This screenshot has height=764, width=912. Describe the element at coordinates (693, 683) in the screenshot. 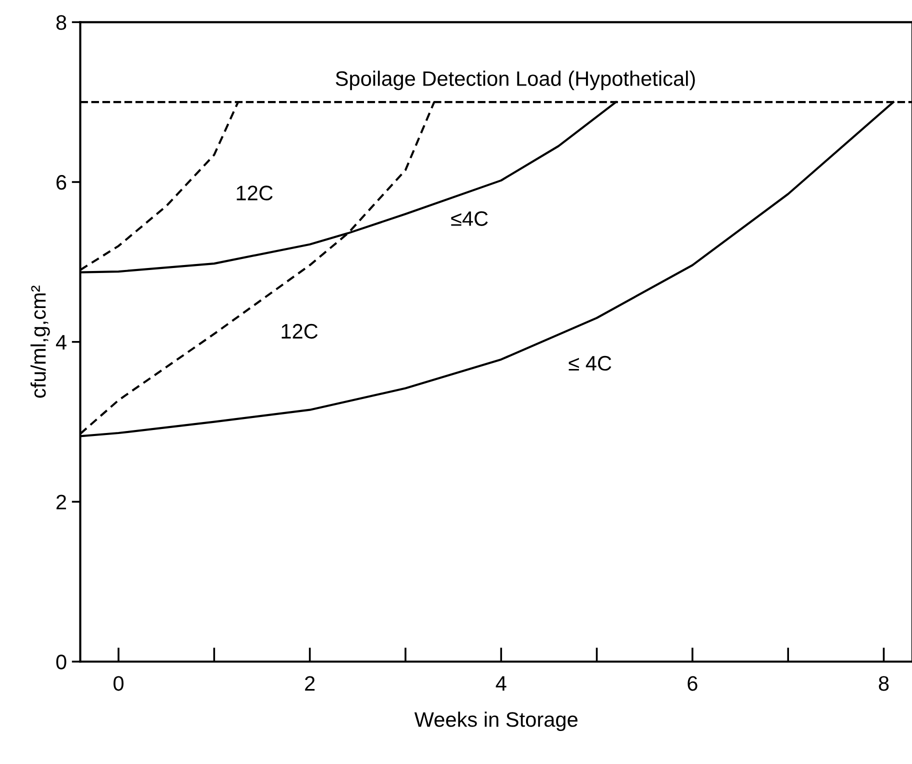

I see `x-tick-label: 6` at that location.